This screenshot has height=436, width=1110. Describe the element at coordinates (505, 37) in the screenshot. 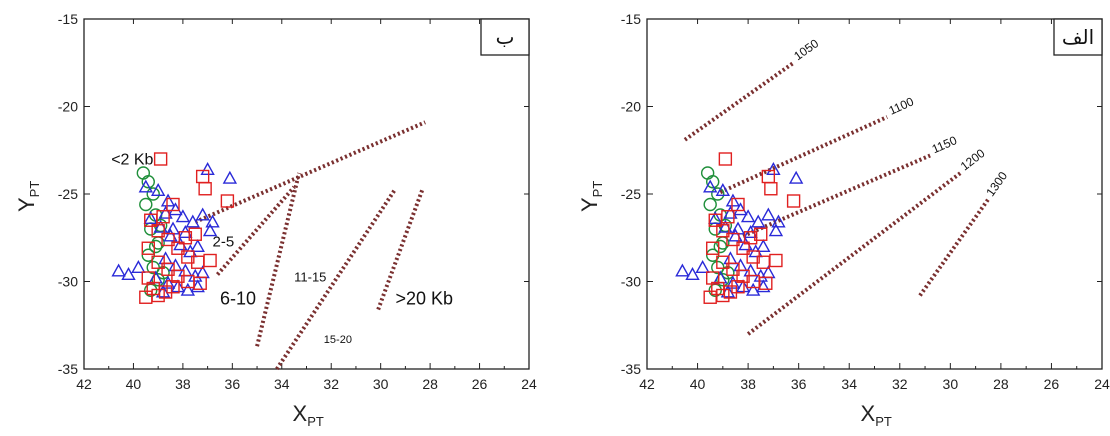

I see `panel-label: ب` at that location.